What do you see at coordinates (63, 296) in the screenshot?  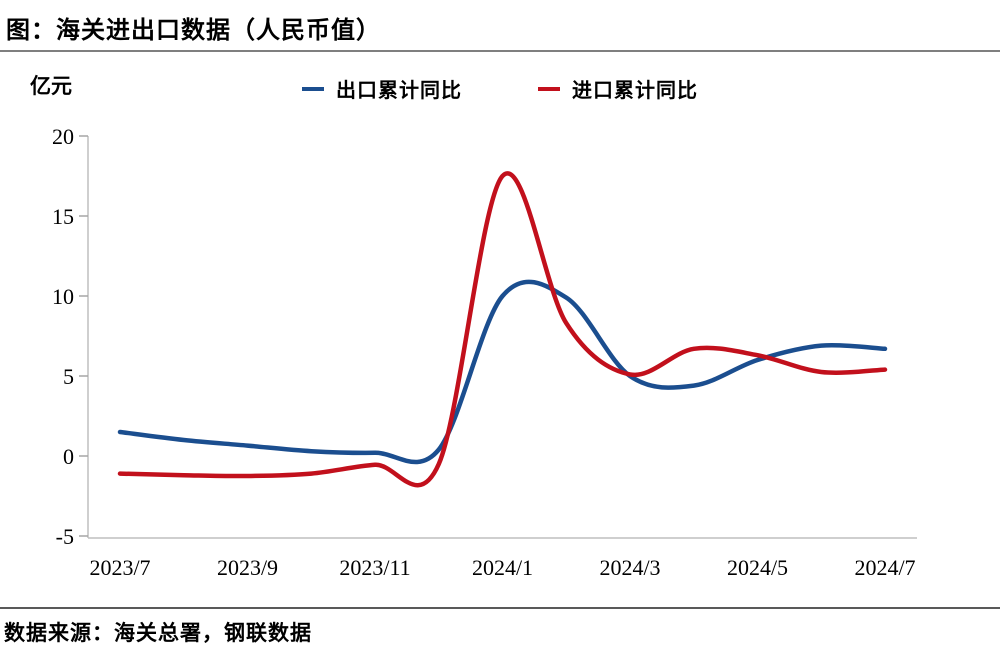 I see `y-tick-label: 10` at bounding box center [63, 296].